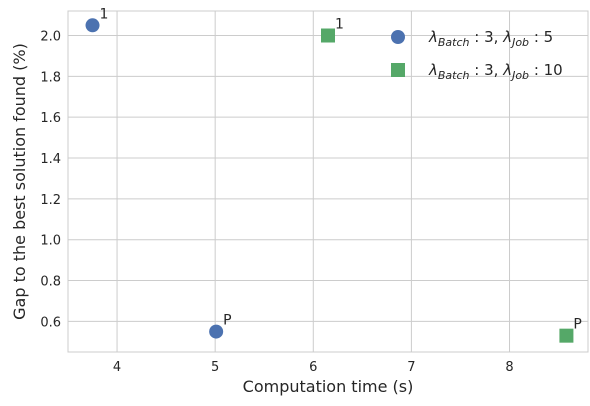 The width and height of the screenshot is (590, 406). I want to click on y-tick-label: 0.6, so click(50, 322).